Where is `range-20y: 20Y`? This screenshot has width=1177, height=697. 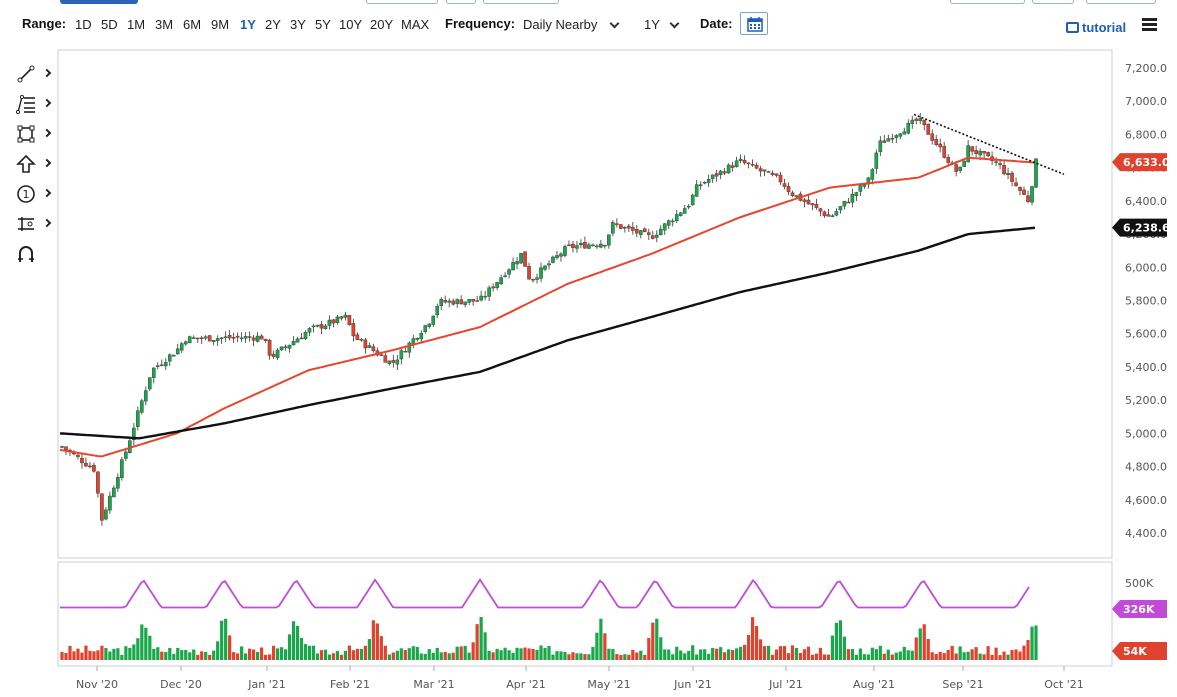
range-20y: 20Y is located at coordinates (382, 24).